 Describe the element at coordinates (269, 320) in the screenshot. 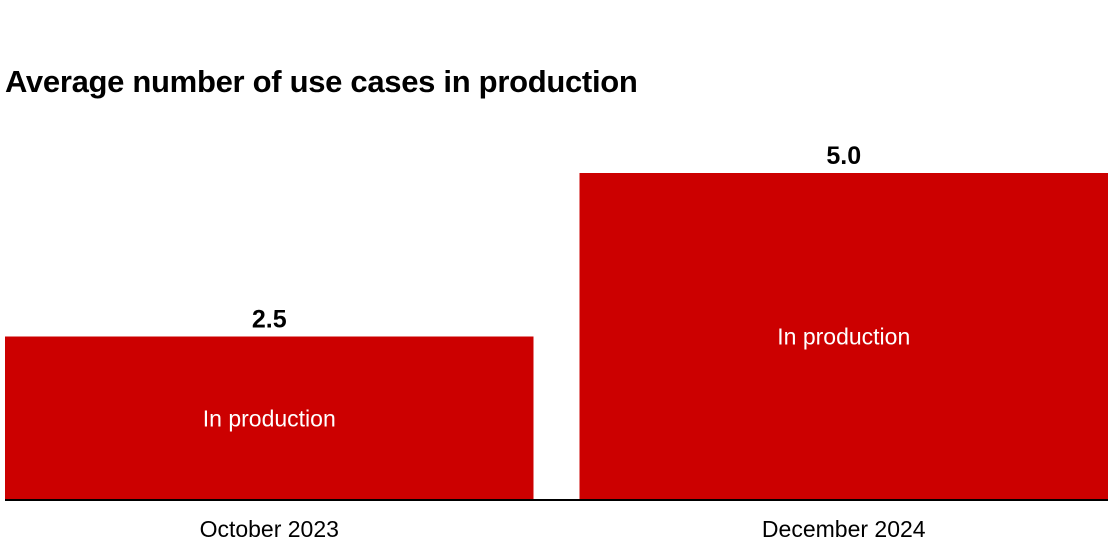

I see `bar-value-label: 2.5` at that location.